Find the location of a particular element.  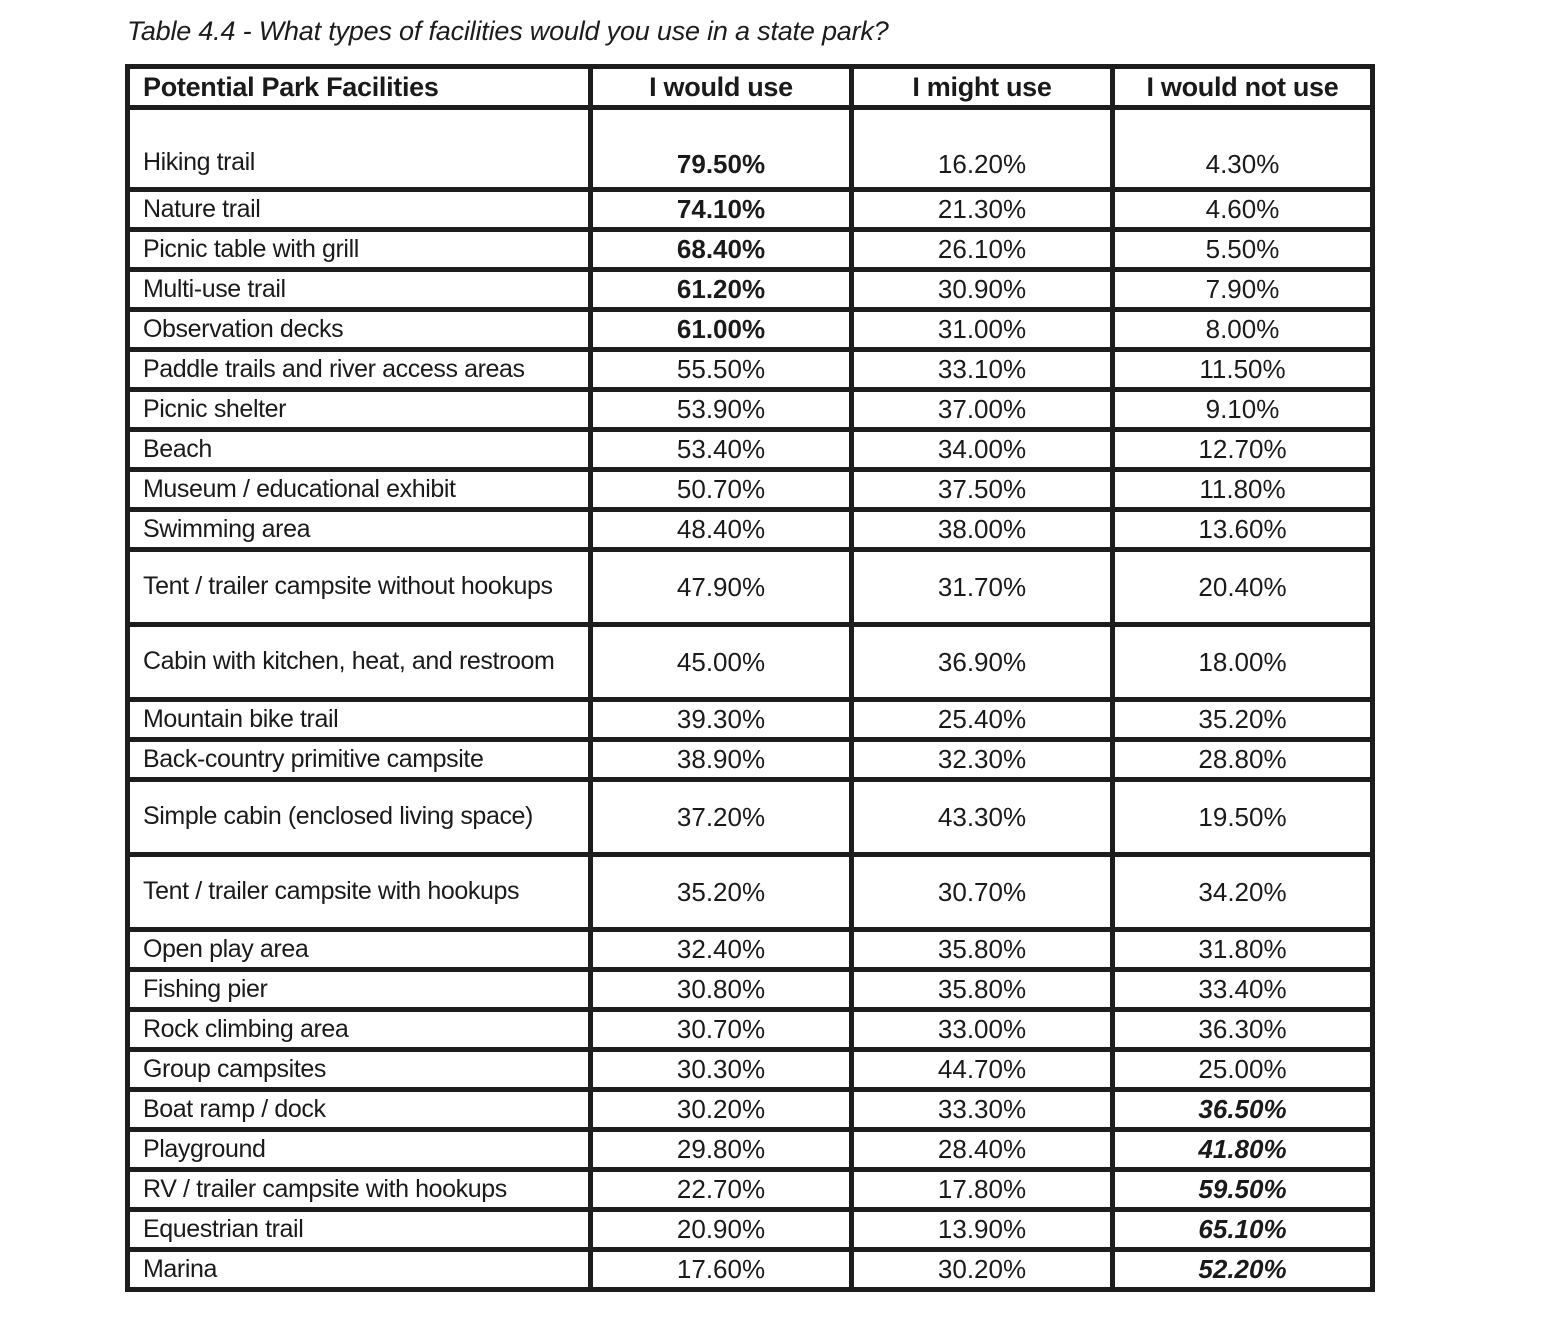

would-use-cell: 30.70% is located at coordinates (721, 1029).